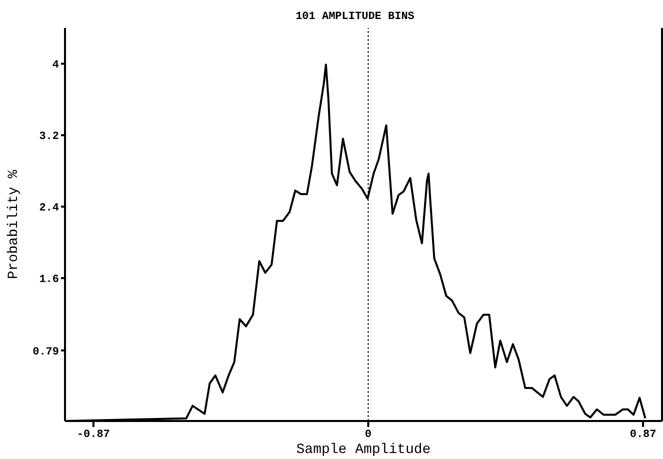 The width and height of the screenshot is (663, 459). What do you see at coordinates (49, 208) in the screenshot?
I see `y-tick-label: 2.4` at bounding box center [49, 208].